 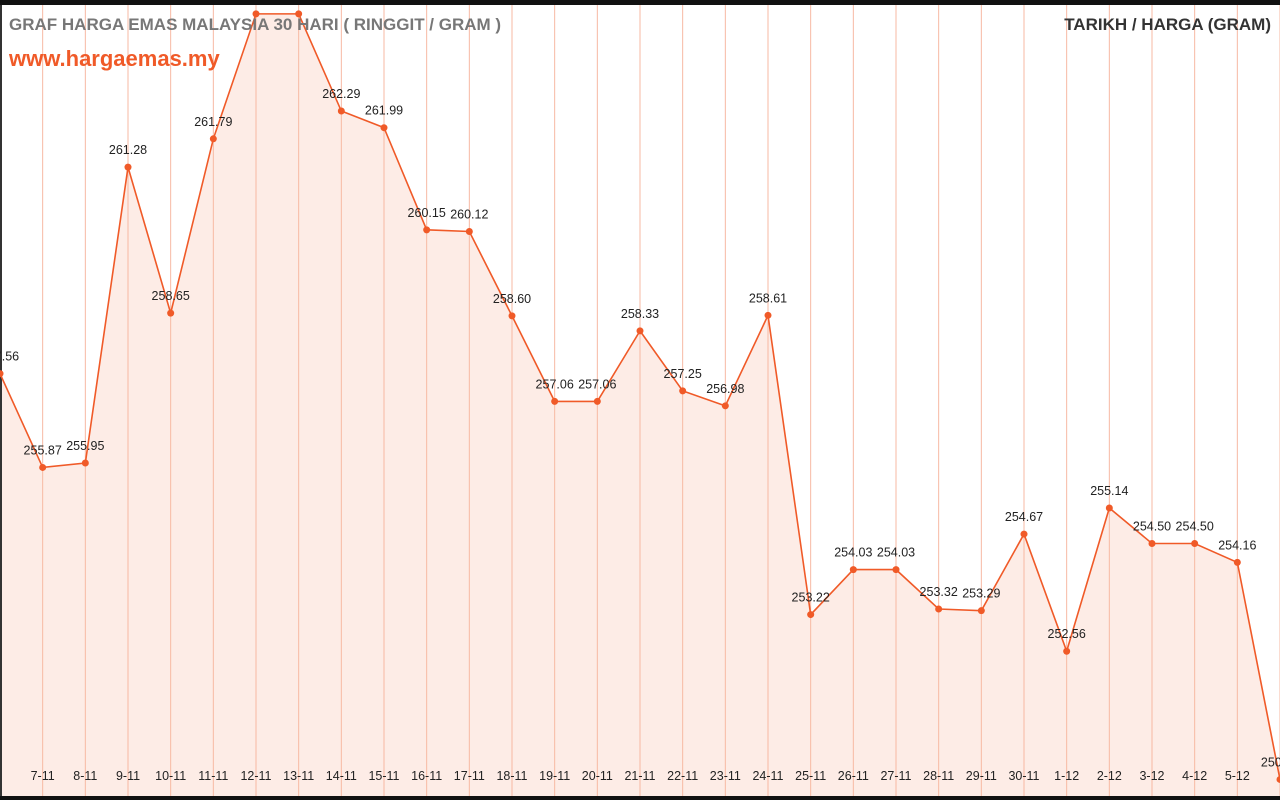 What do you see at coordinates (810, 776) in the screenshot?
I see `x-tick-label: 25-11` at bounding box center [810, 776].